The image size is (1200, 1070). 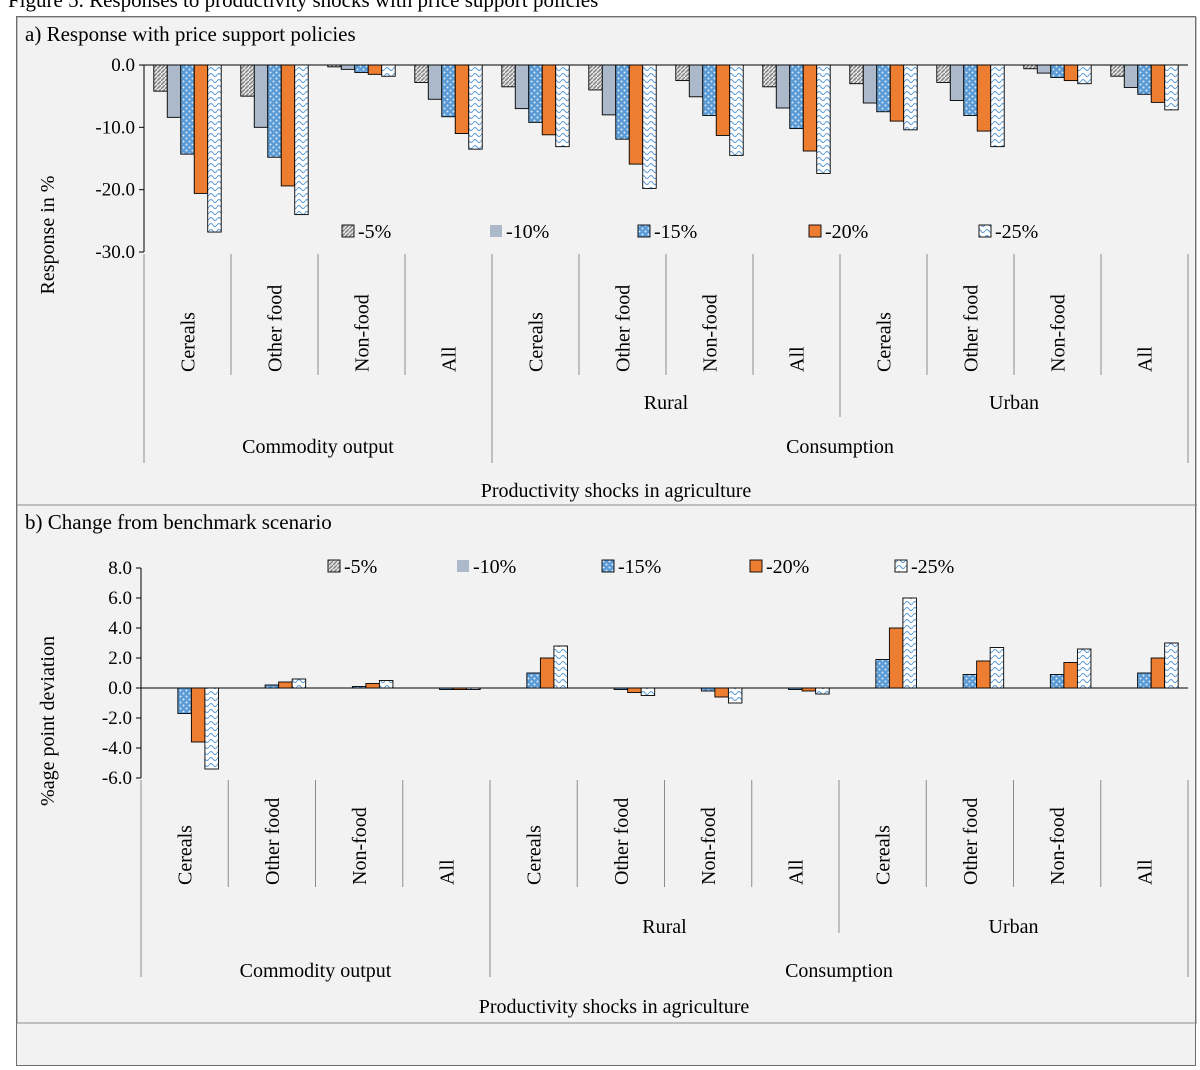 What do you see at coordinates (178, 522) in the screenshot?
I see `panel-b-title: b) Change from benchmark scenario` at bounding box center [178, 522].